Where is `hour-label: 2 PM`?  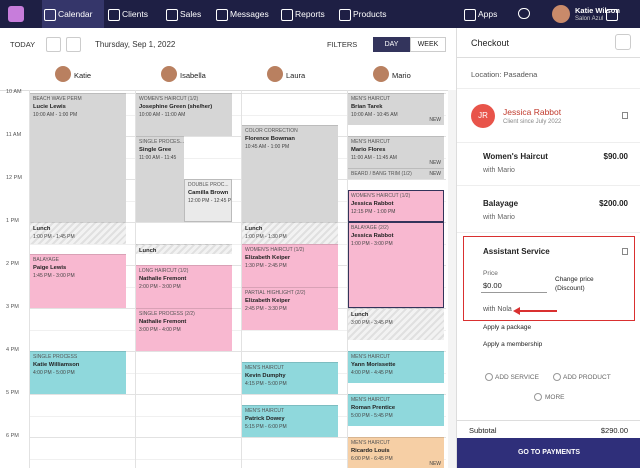
hour-label: 2 PM is located at coordinates (12, 264).